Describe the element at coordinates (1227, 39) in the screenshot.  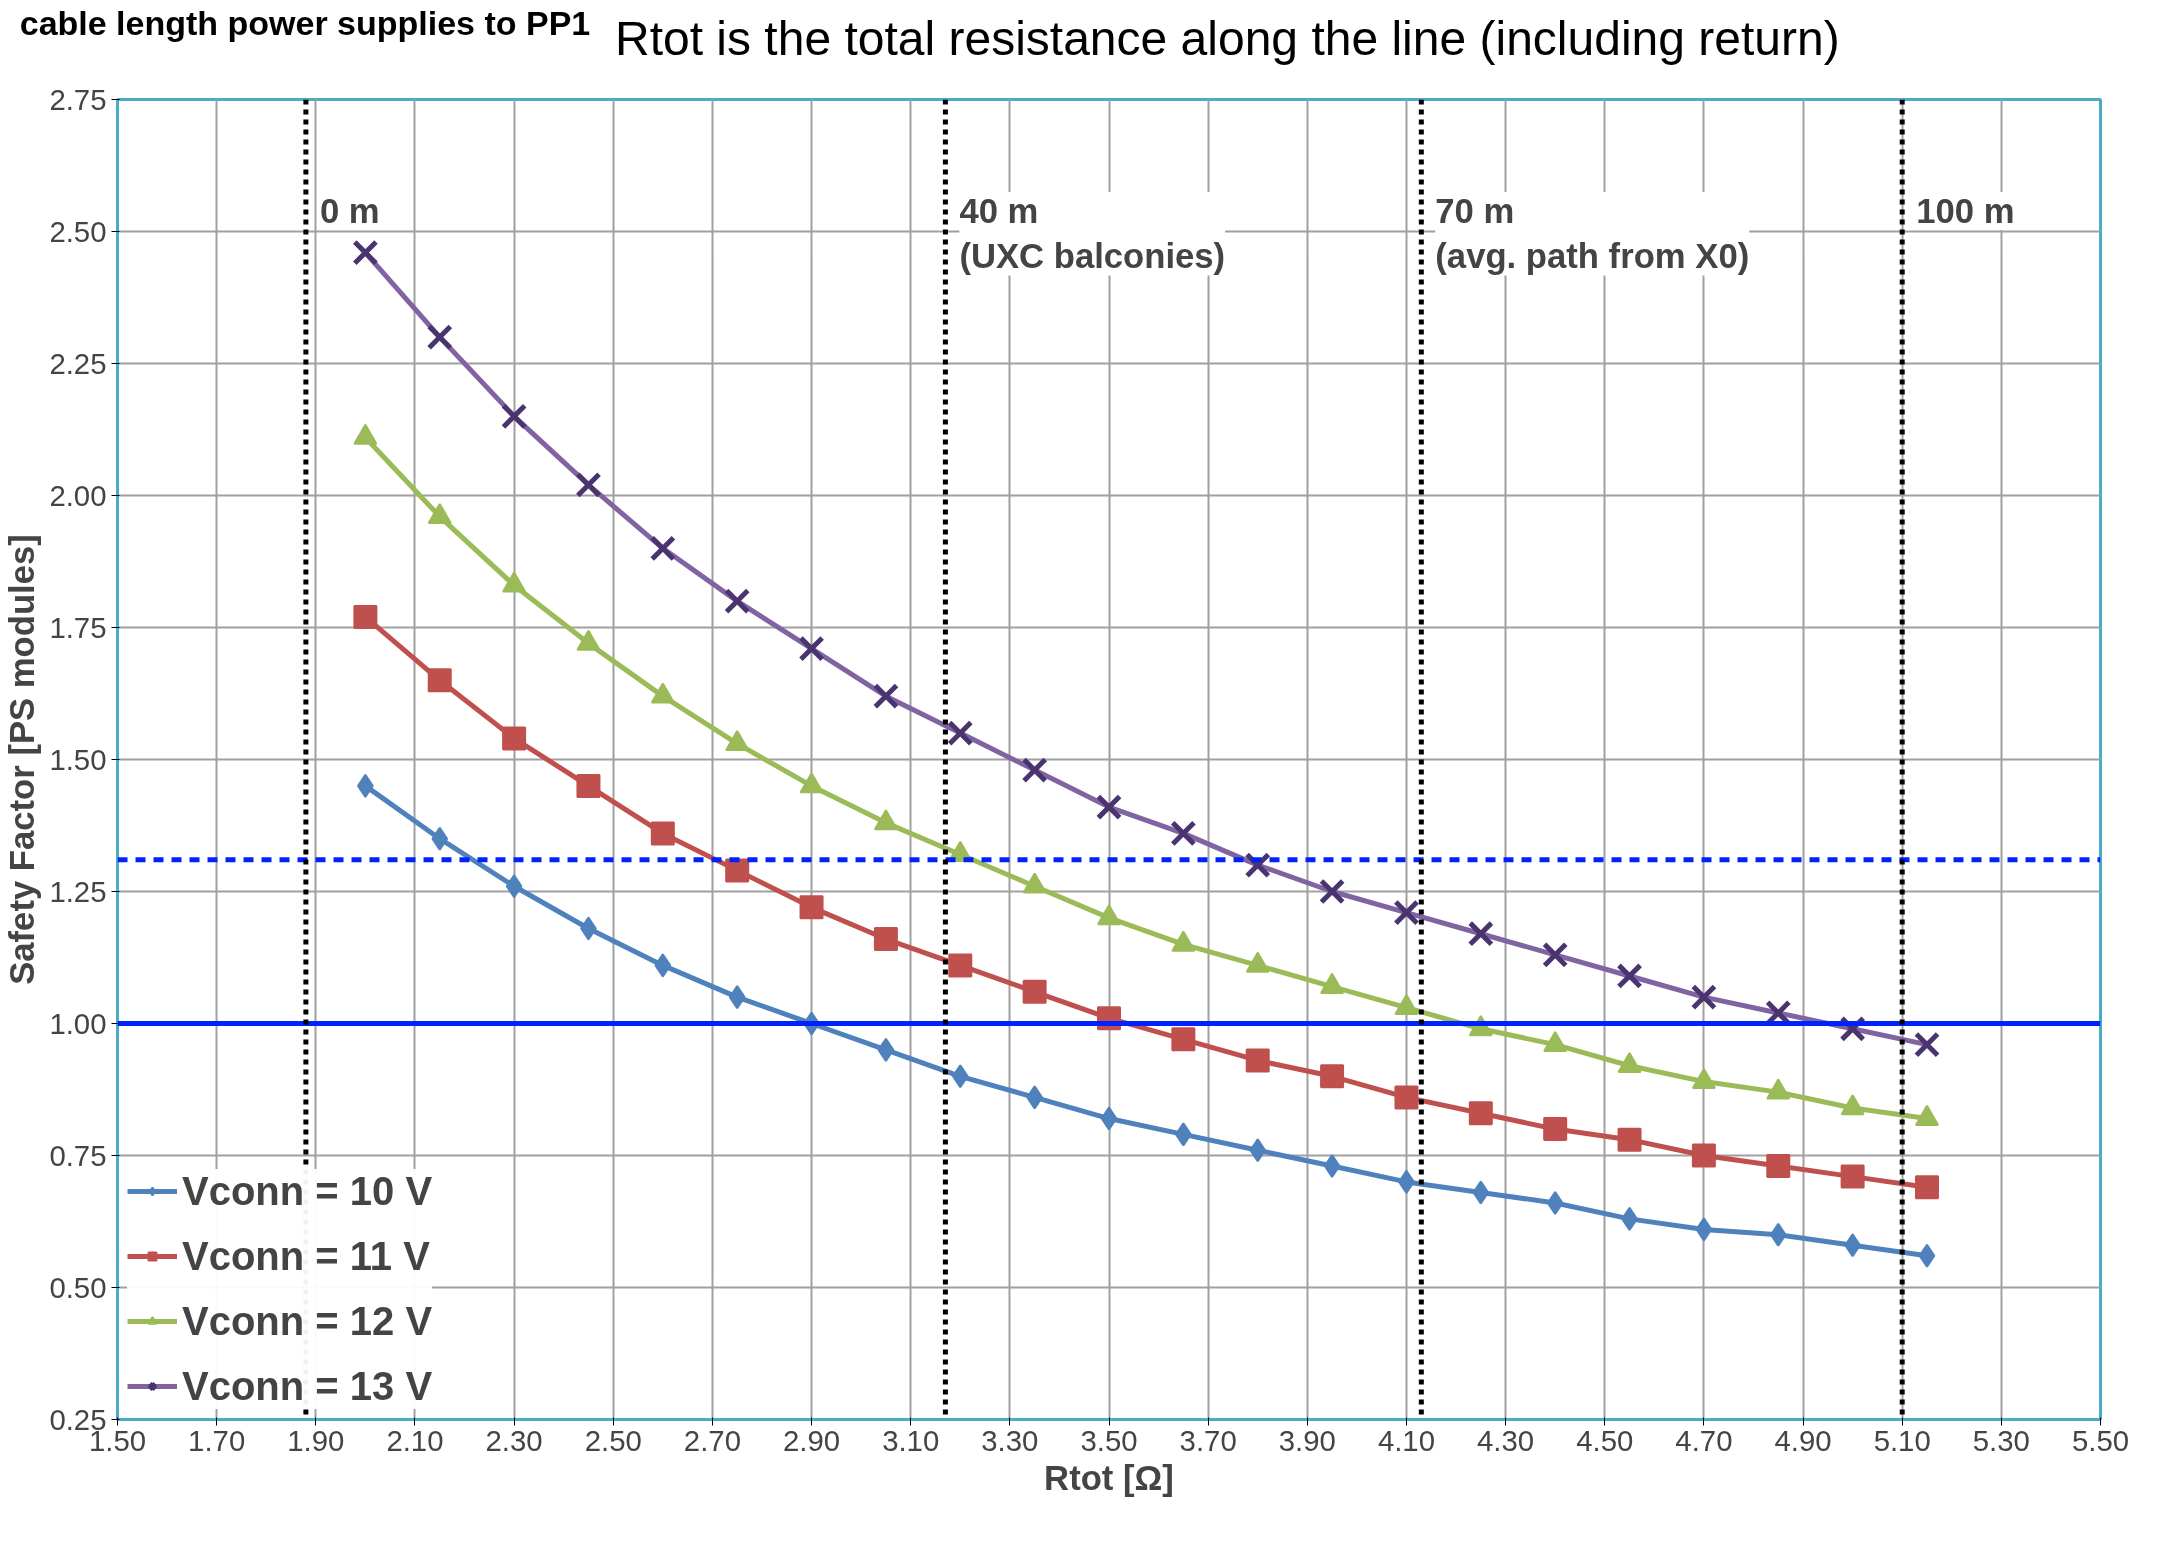
I see `text: Rtot is the total resistance along the line (including return)` at that location.